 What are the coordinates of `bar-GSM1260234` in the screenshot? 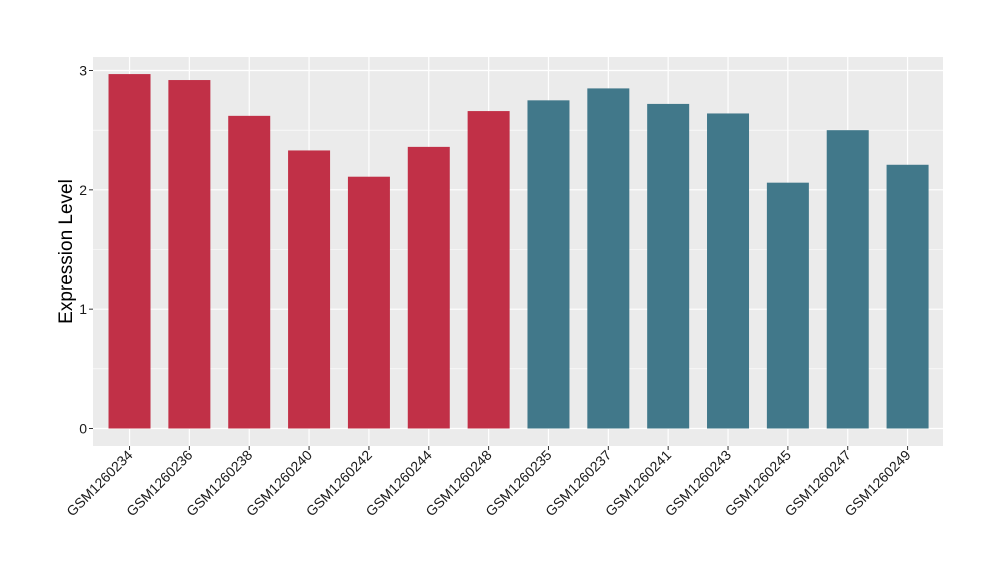 It's located at (129, 251).